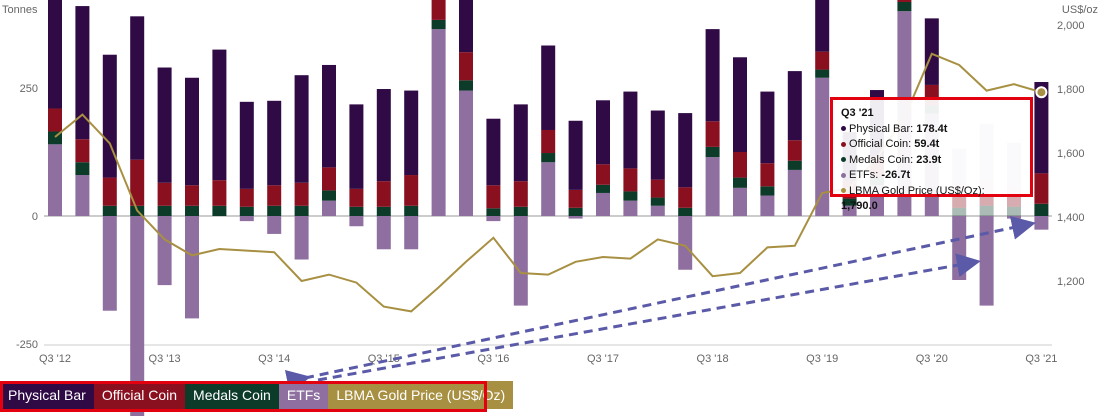  I want to click on legend-item-etfs: ETFs, so click(303, 395).